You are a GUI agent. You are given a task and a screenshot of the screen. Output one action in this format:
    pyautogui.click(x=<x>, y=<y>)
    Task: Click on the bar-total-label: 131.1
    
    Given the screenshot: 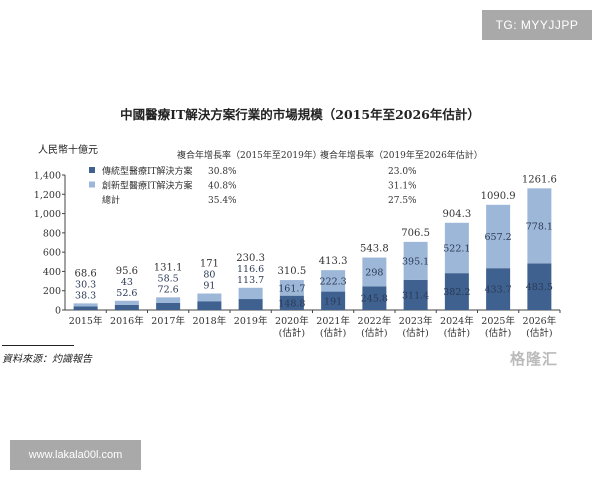 What is the action you would take?
    pyautogui.click(x=168, y=267)
    